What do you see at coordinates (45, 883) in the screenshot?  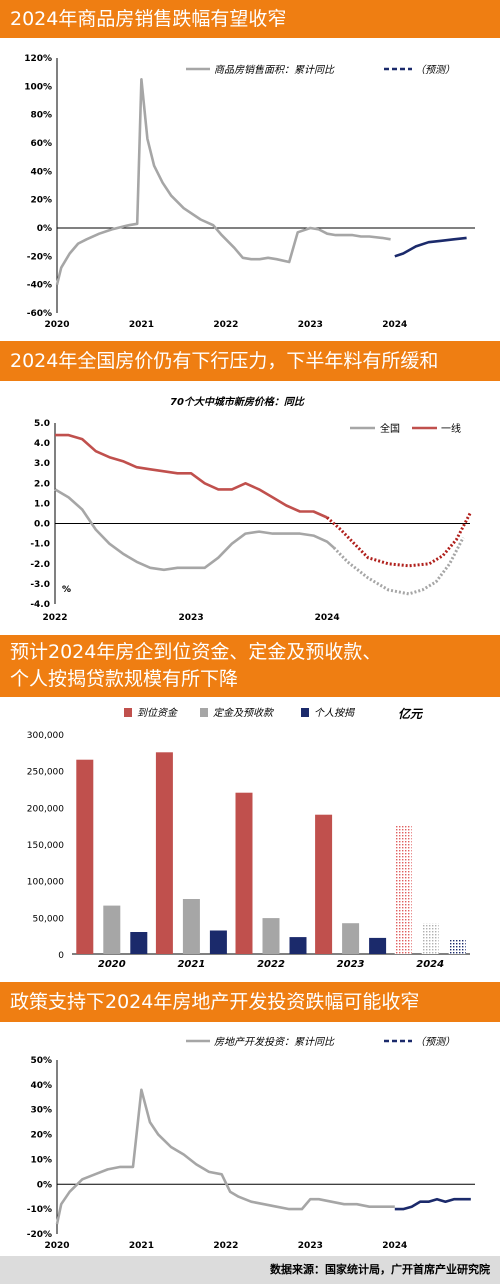 I see `y-tick-label: 100,000` at bounding box center [45, 883].